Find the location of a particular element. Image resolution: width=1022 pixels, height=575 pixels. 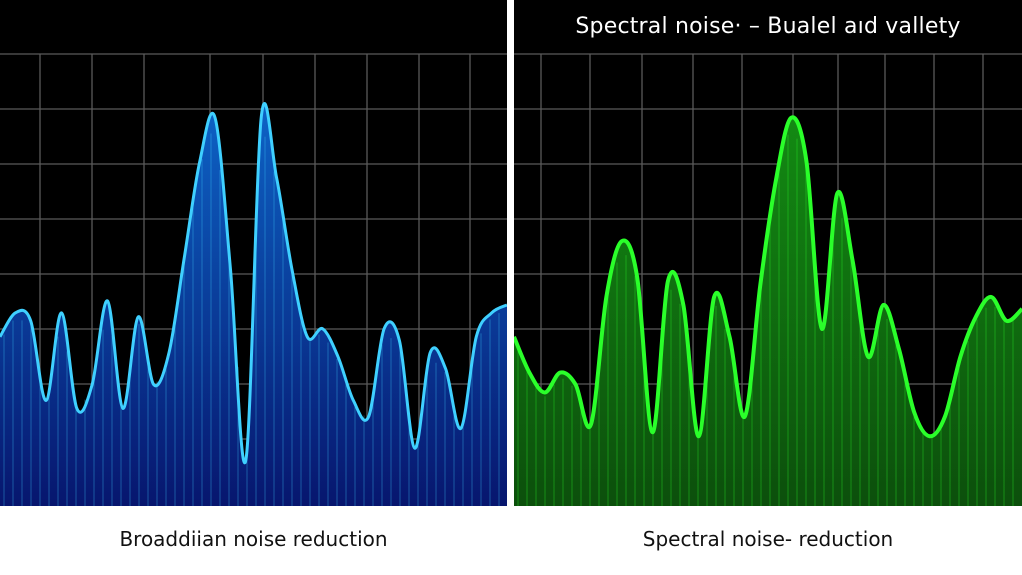

panel-divider is located at coordinates (510, 253).